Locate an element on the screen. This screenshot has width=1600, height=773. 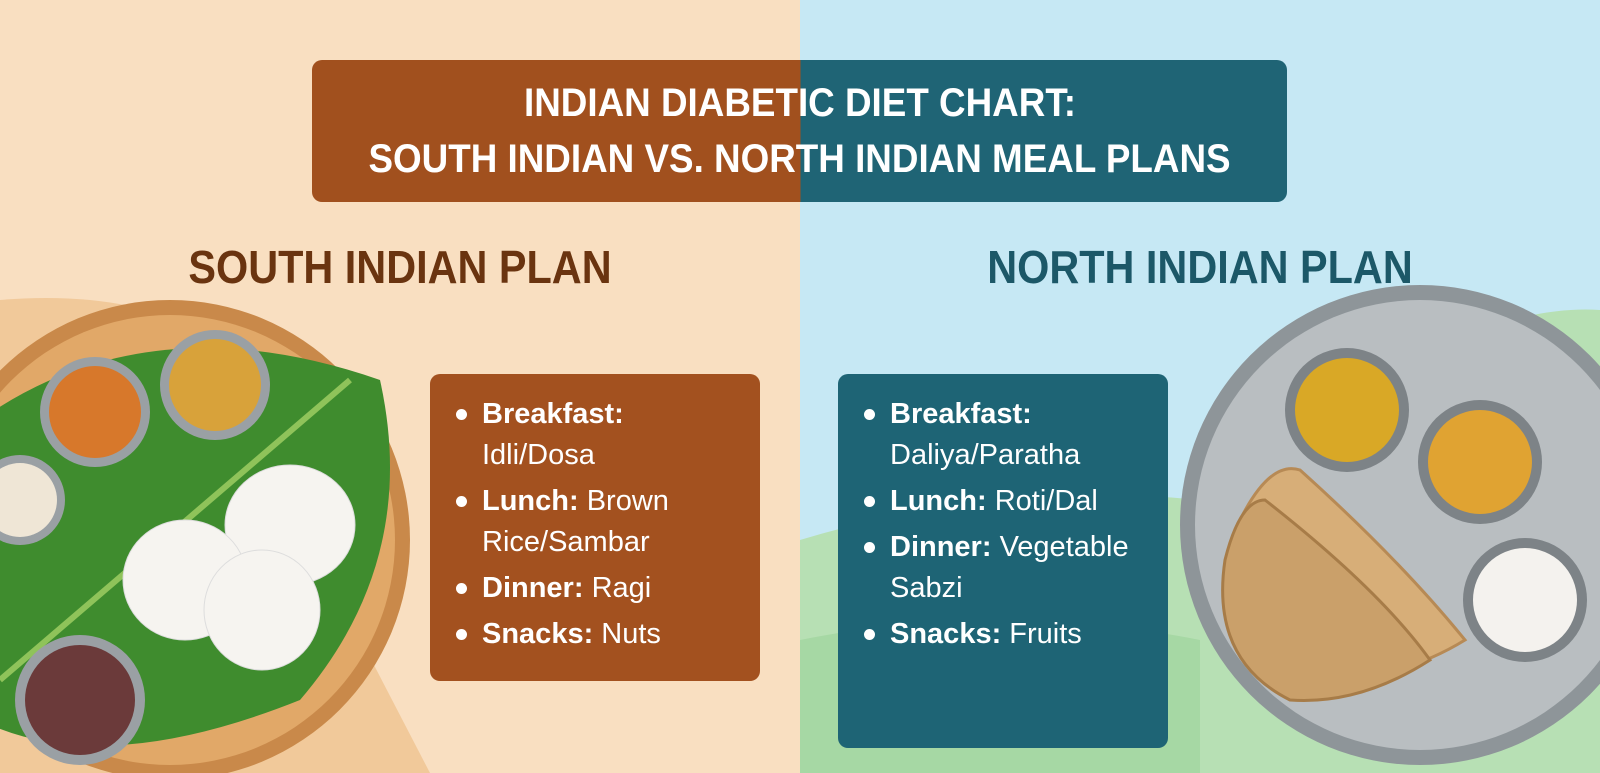
meal-item: Breakfast: Daliya/Paratha is located at coordinates (1002, 435).